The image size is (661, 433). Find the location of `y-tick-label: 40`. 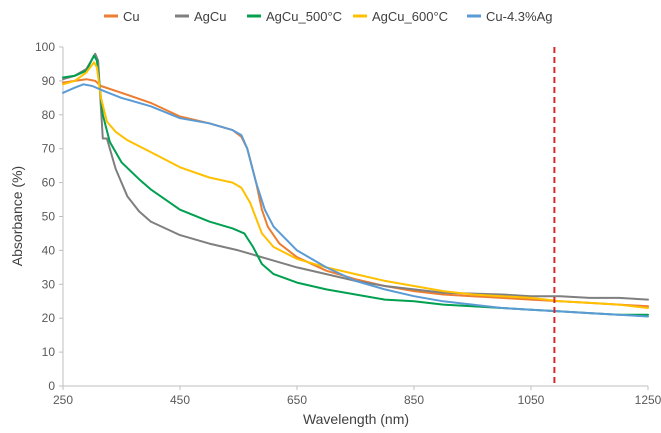

y-tick-label: 40 is located at coordinates (49, 250).